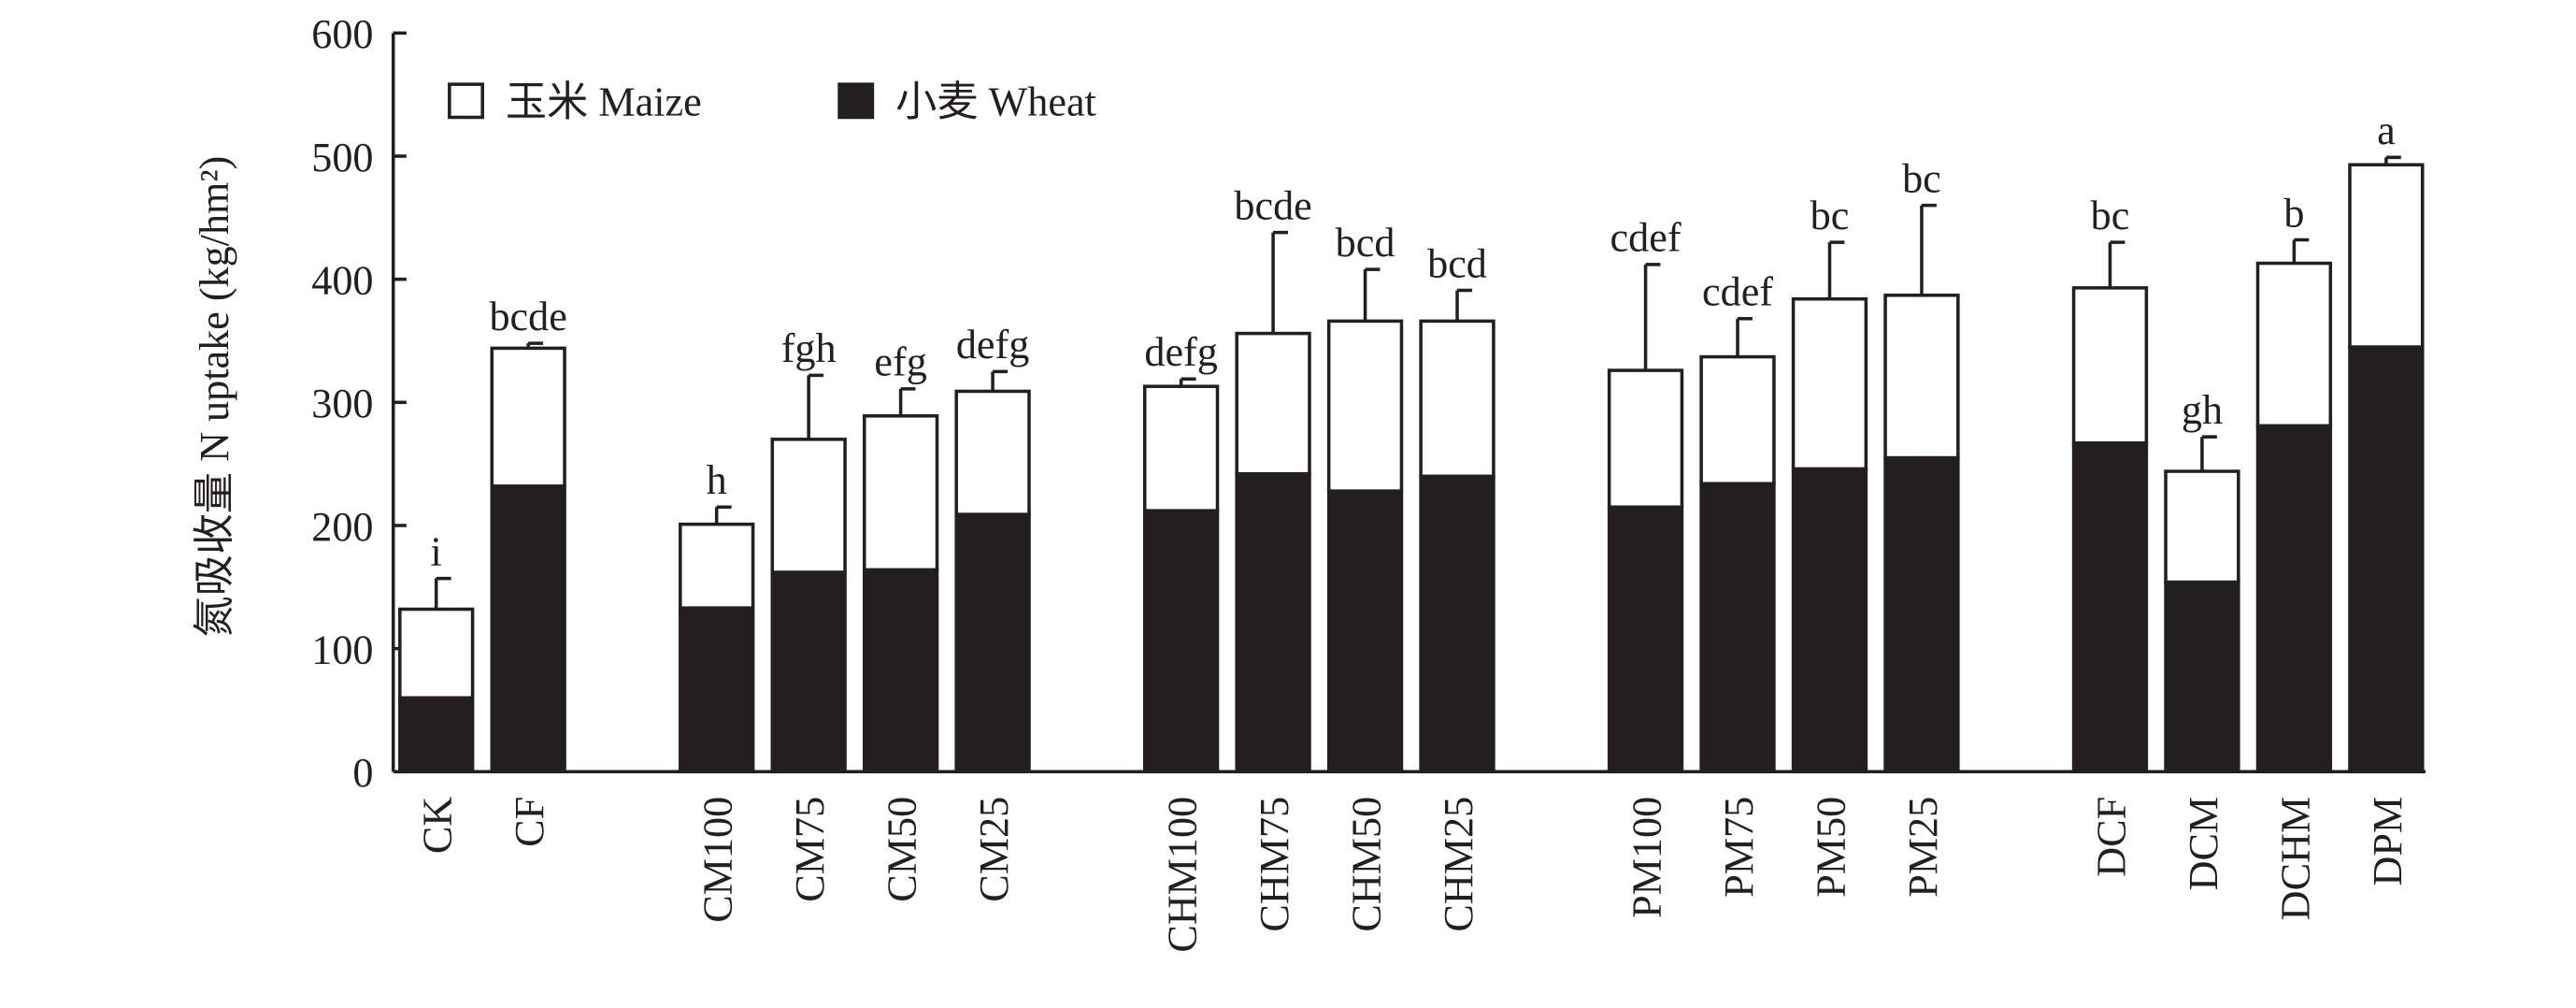 Image resolution: width=2576 pixels, height=1008 pixels. I want to click on x-tick-label: CHM50, so click(1366, 864).